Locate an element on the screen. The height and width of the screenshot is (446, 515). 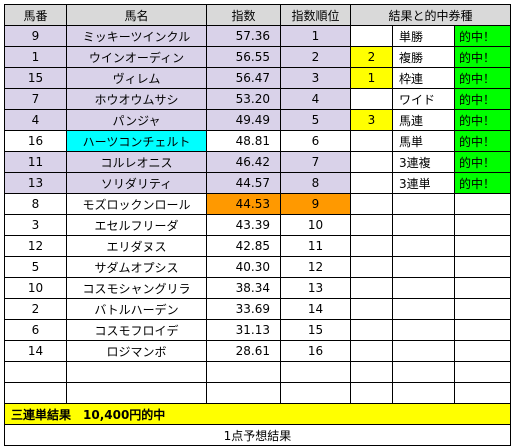
bet-type-cell: 枠連 is located at coordinates (423, 78).